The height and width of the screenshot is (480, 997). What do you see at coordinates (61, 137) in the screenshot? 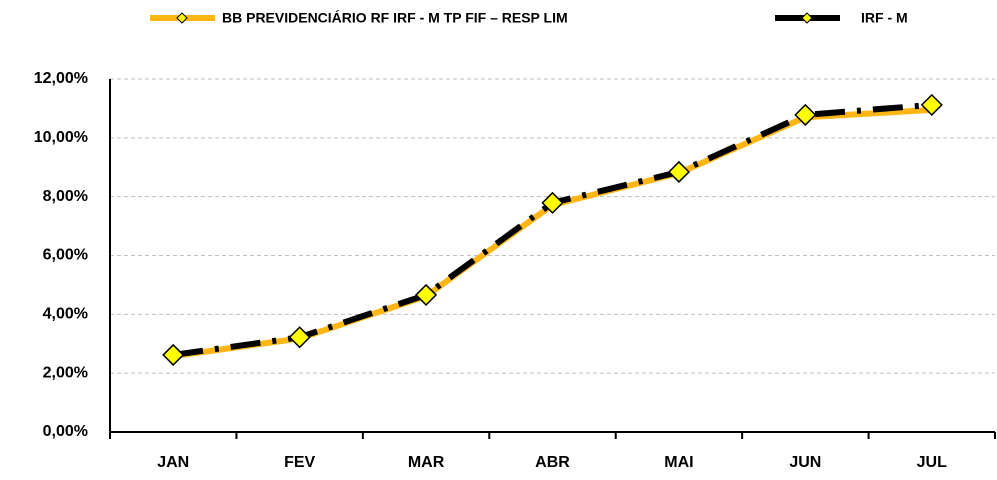
I see `y-tick-label: 10,00%` at bounding box center [61, 137].